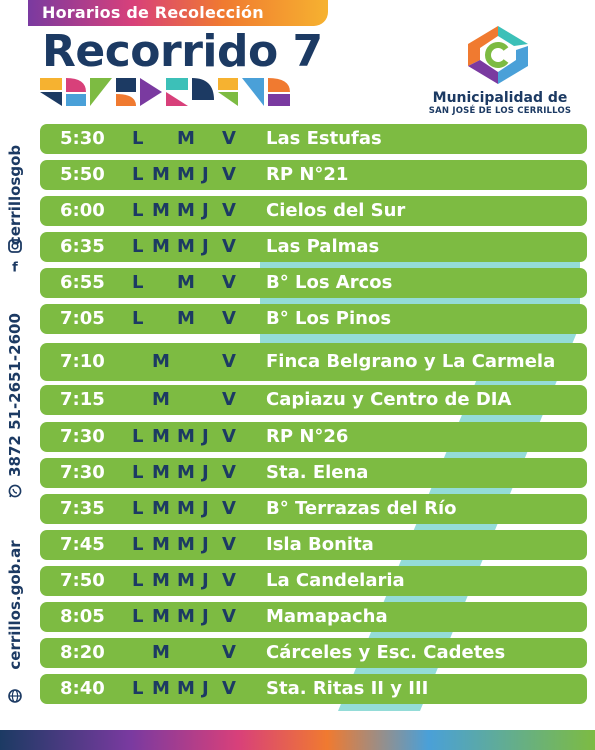 The image size is (595, 750). I want to click on schedule-row: 6:35 L M M J V Las Palmas, so click(313, 247).